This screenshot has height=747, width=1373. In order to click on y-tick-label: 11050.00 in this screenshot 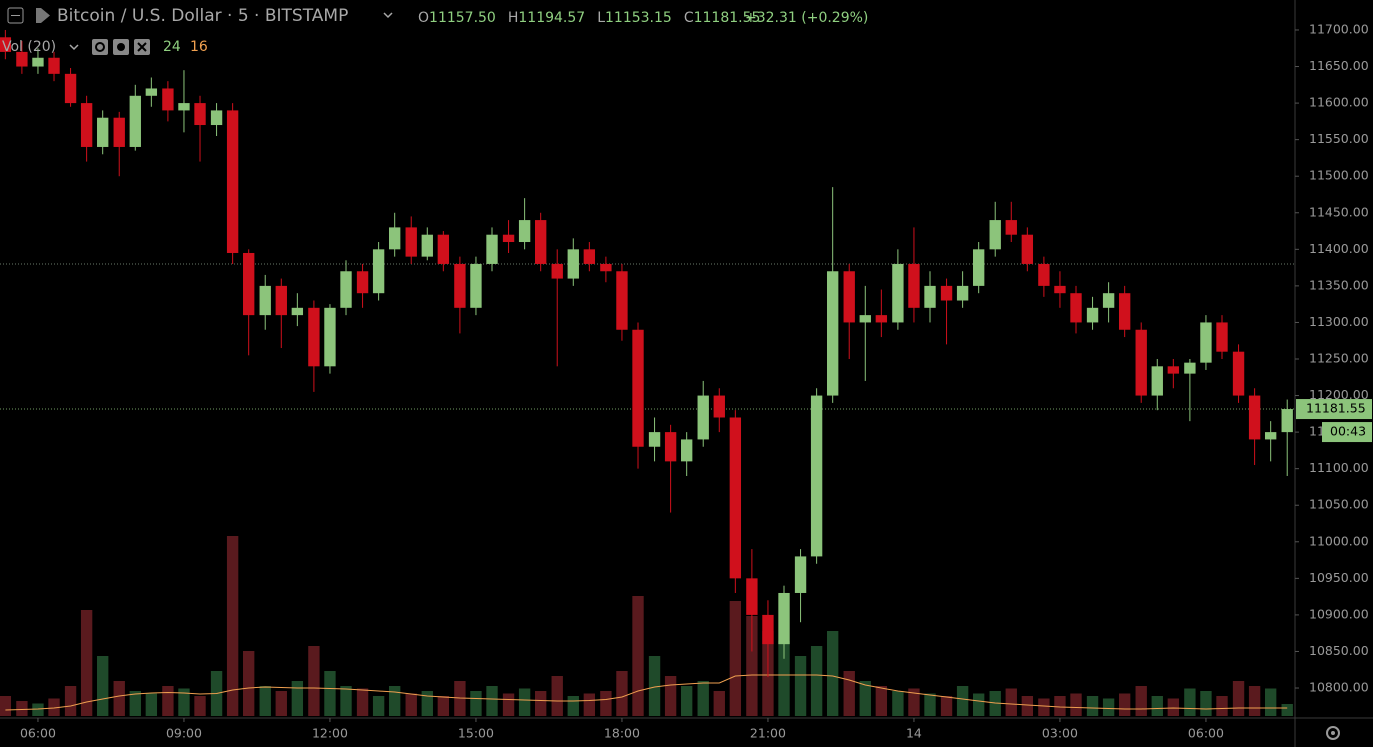, I will do `click(1339, 504)`.